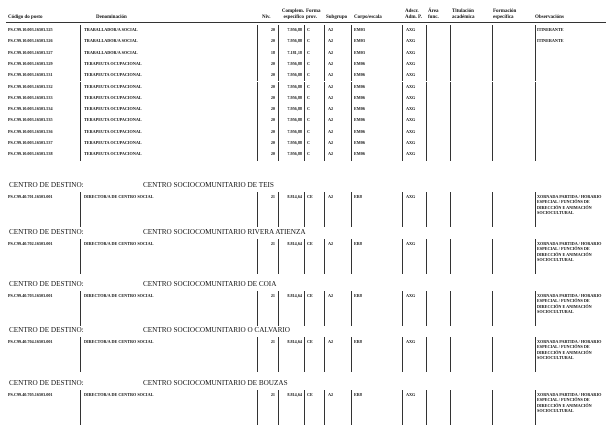 This screenshot has width=615, height=439. I want to click on header-divider, so click(306, 22).